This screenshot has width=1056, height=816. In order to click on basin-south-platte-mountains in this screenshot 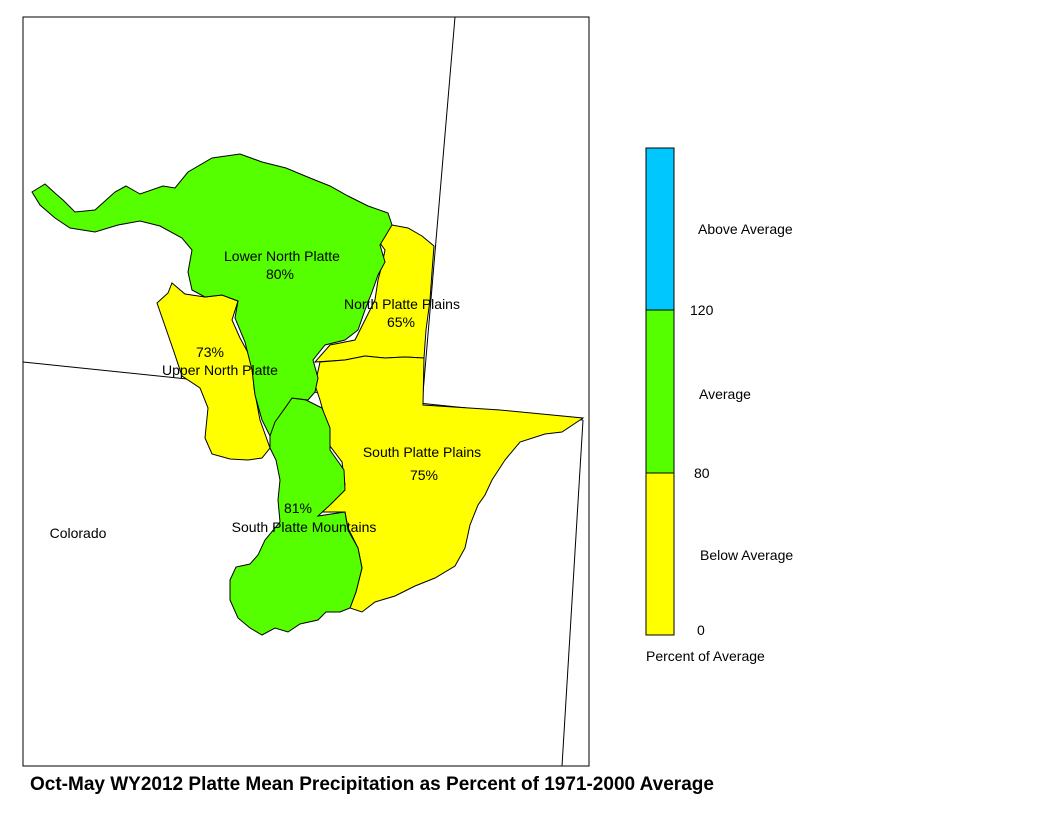, I will do `click(296, 516)`.